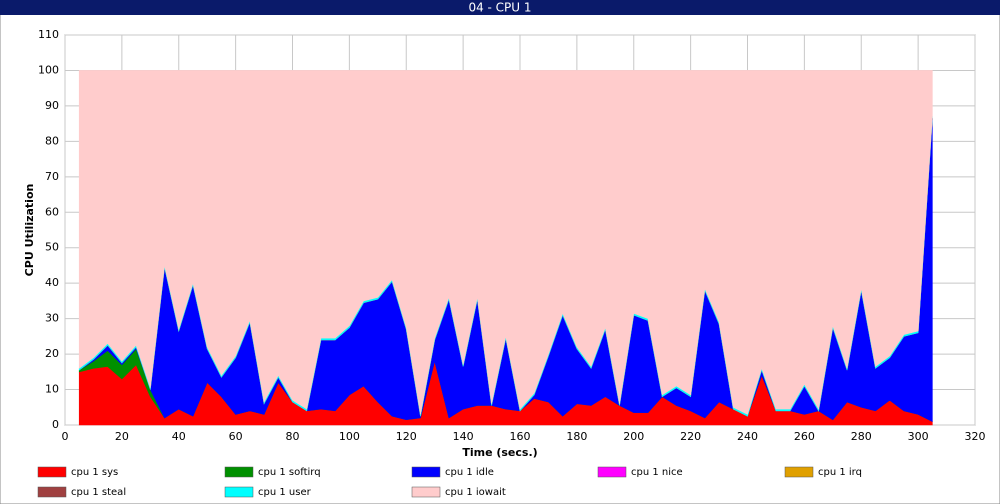 The width and height of the screenshot is (1000, 504). Describe the element at coordinates (406, 436) in the screenshot. I see `x-tick-label: 120` at that location.